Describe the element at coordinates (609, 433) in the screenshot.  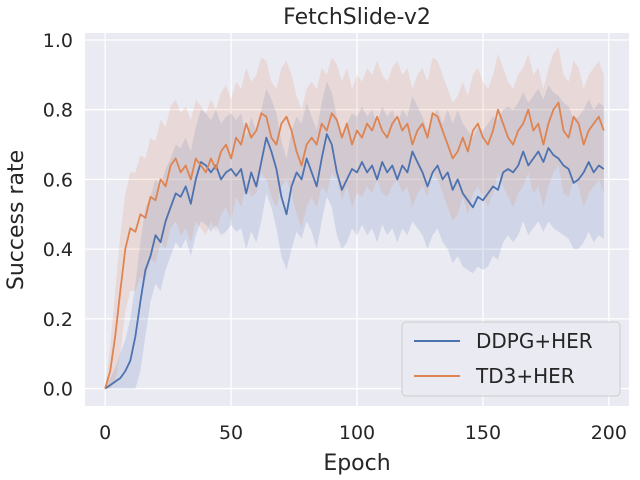
I see `x-tick-label: 200` at that location.